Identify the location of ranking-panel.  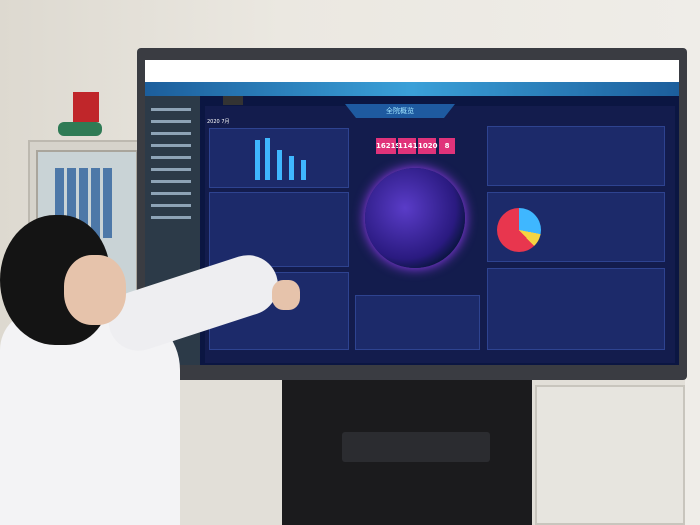
(576, 309).